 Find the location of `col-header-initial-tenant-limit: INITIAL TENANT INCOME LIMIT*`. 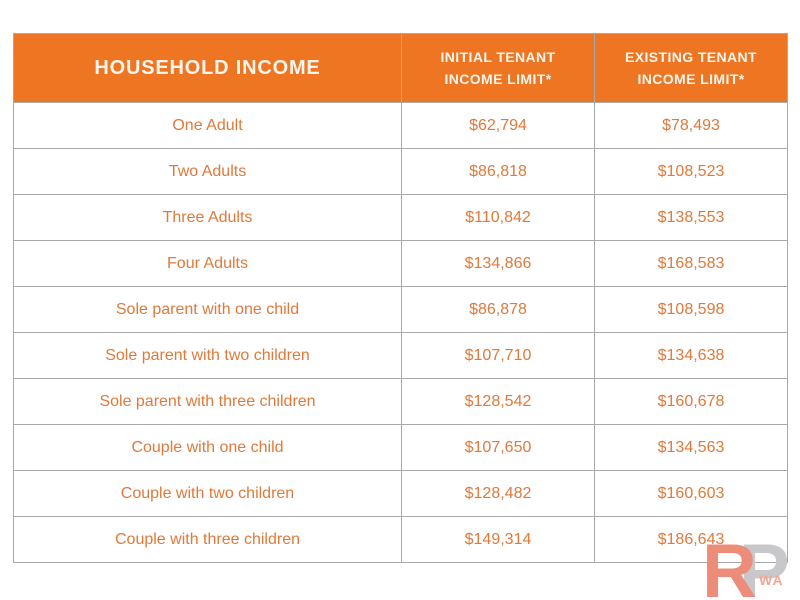

col-header-initial-tenant-limit: INITIAL TENANT INCOME LIMIT* is located at coordinates (498, 68).